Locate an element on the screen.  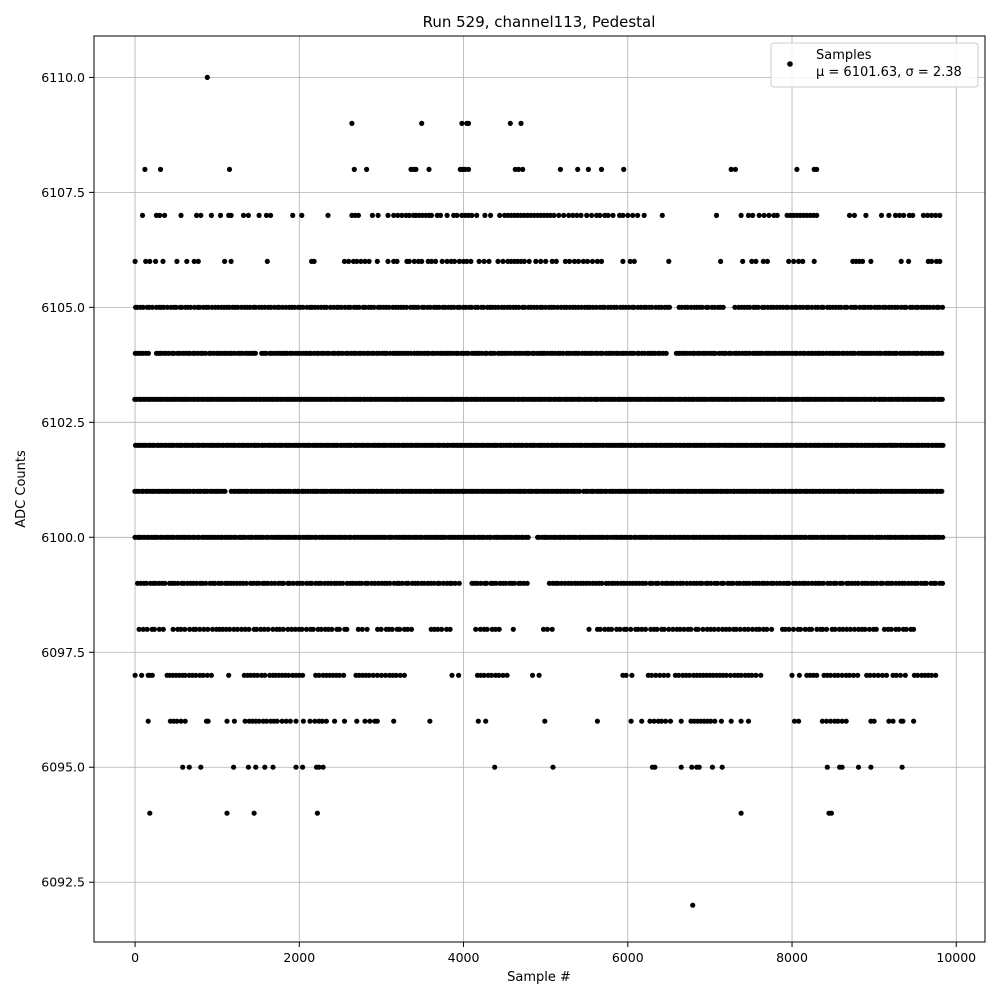
legend-box is located at coordinates (874, 65).